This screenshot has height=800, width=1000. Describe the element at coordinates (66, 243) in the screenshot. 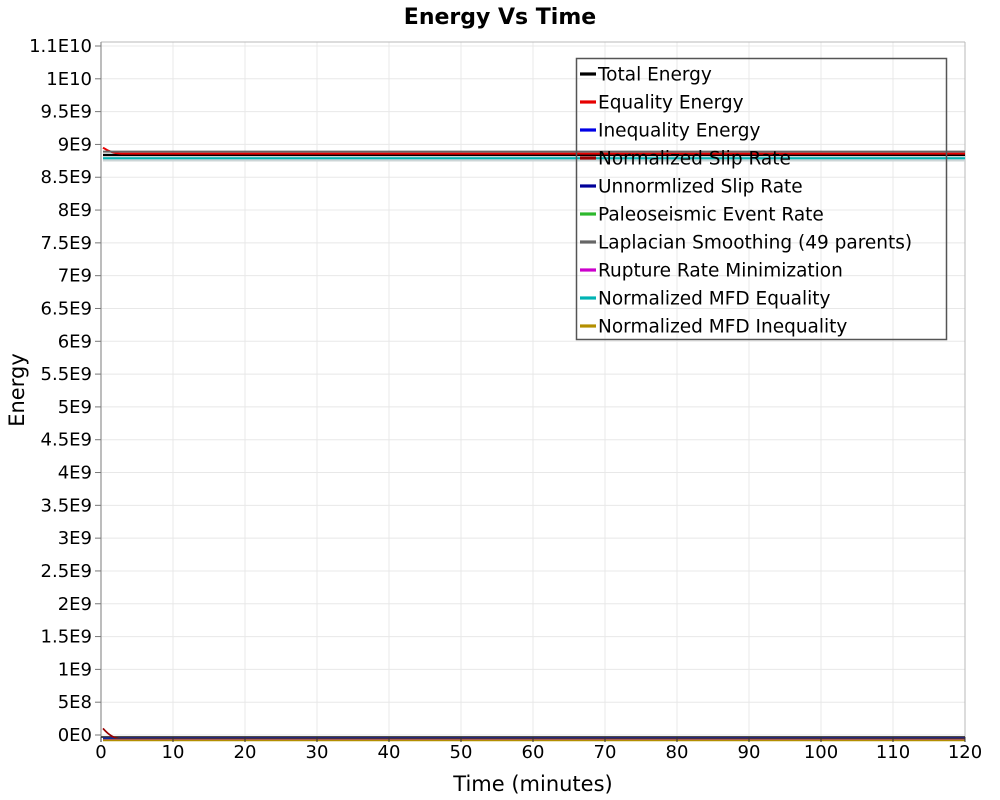

I see `y-tick-label: 7.5E9` at that location.